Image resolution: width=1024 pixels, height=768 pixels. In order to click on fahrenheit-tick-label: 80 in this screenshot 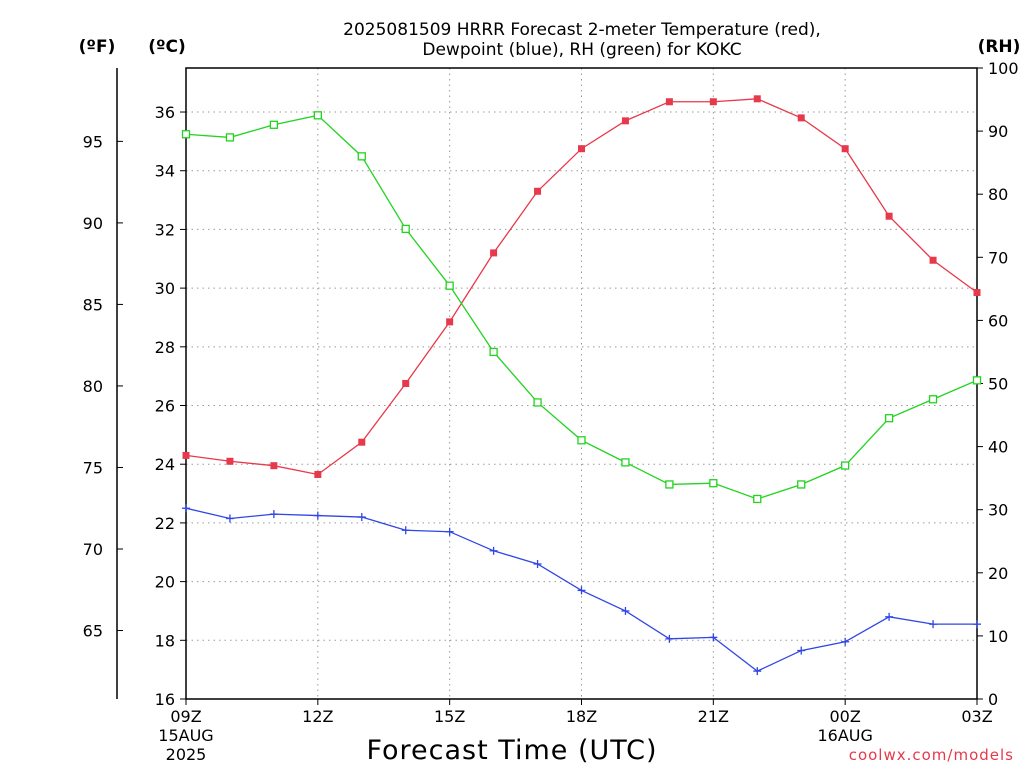, I will do `click(93, 386)`.